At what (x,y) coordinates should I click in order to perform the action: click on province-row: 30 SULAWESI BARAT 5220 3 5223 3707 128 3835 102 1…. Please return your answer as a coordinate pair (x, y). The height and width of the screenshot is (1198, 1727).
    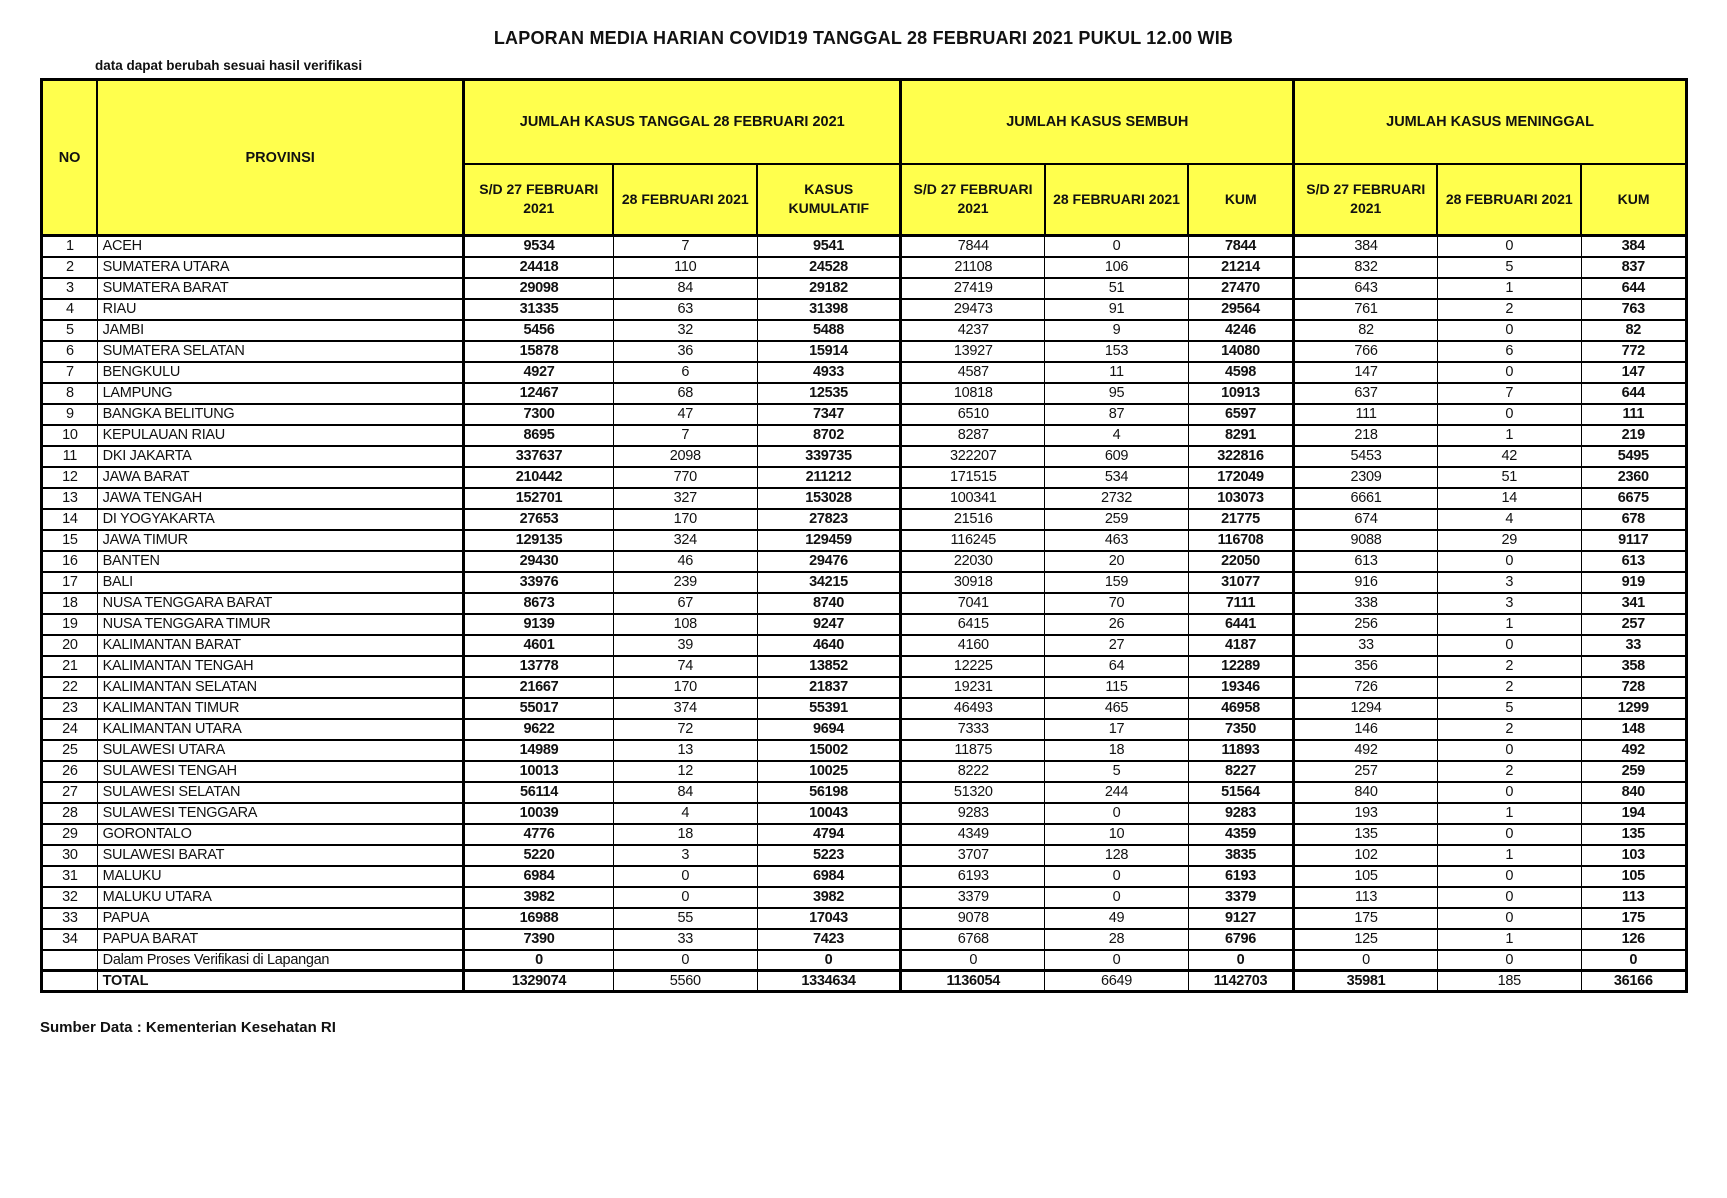
    Looking at the image, I should click on (864, 855).